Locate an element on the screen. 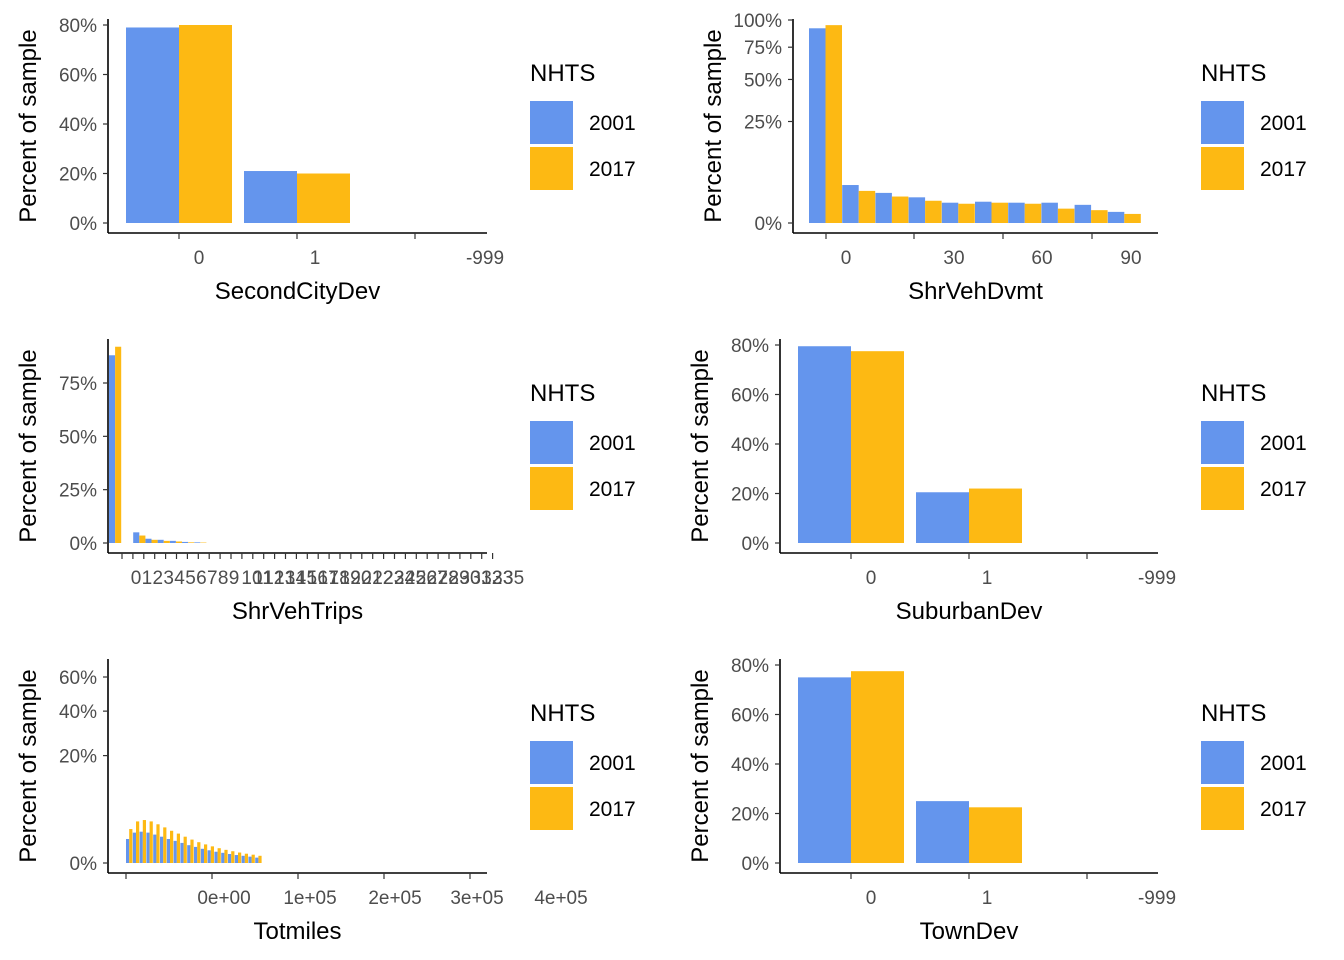  x-tick-label-5: 5 is located at coordinates (190, 578).